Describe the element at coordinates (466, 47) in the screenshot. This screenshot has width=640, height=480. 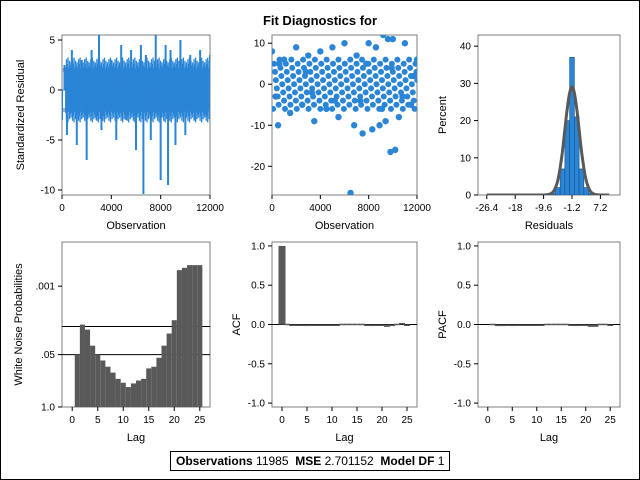
I see `y-tick-label: 40` at that location.